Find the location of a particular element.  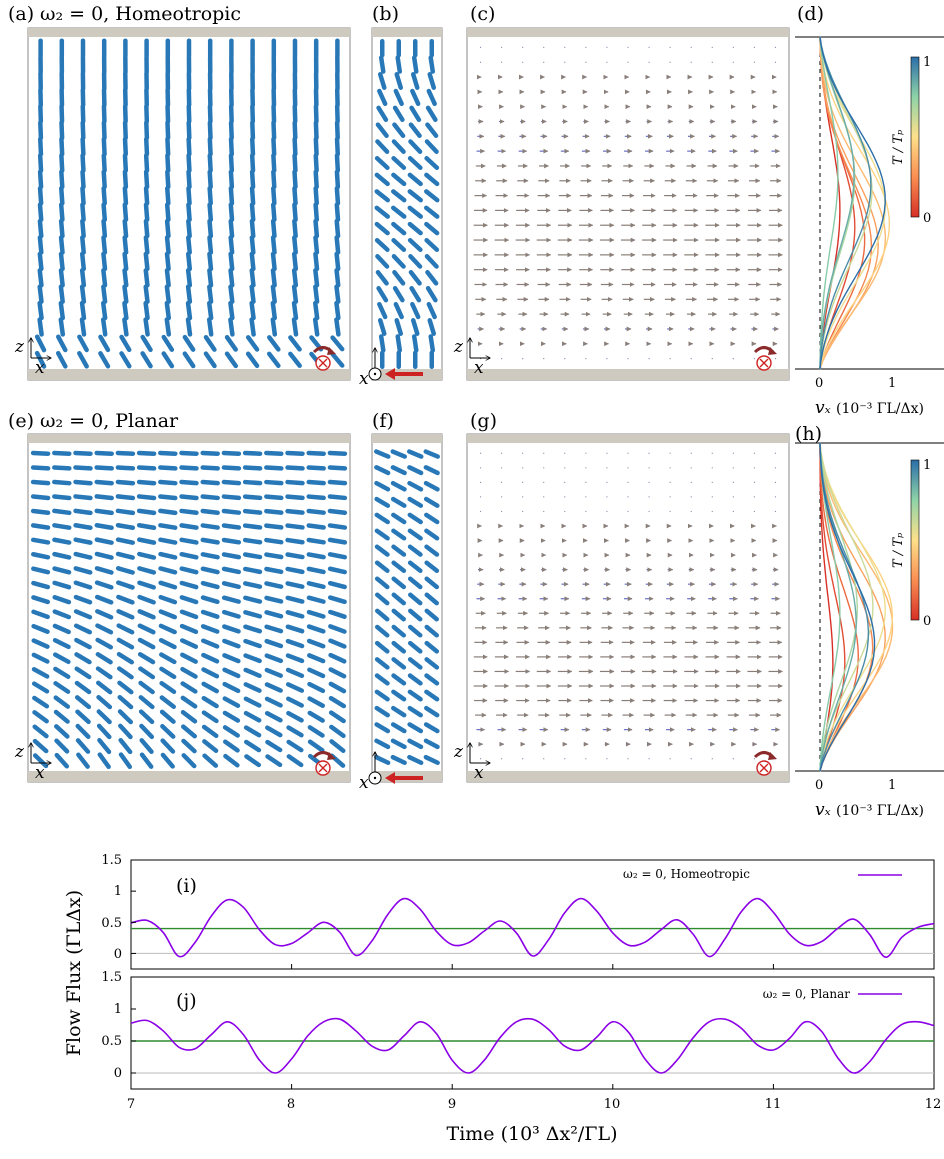

top-wall is located at coordinates (189, 32).